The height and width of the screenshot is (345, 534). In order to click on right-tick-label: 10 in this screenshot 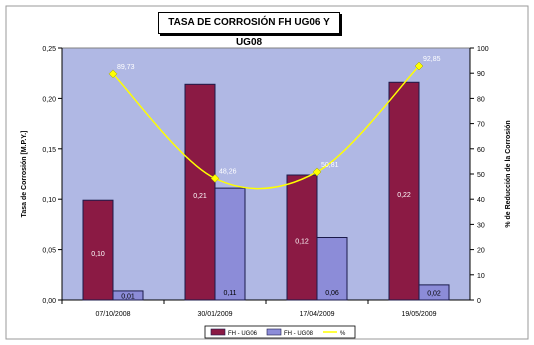, I will do `click(481, 276)`.